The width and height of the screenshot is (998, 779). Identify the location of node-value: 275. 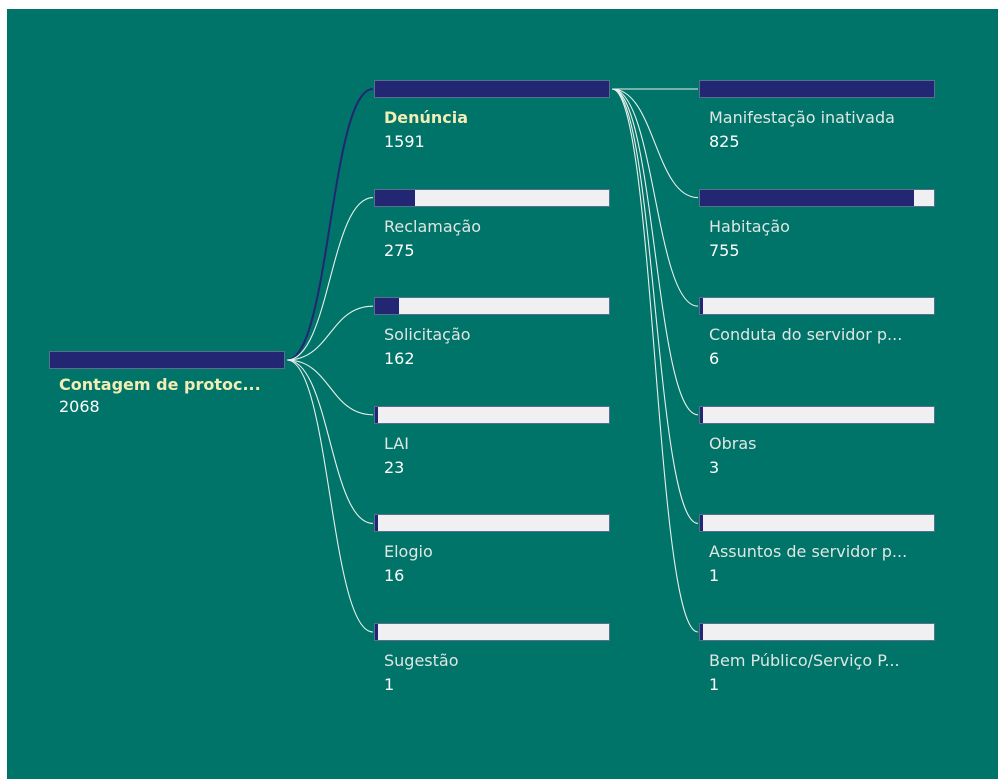
(399, 250).